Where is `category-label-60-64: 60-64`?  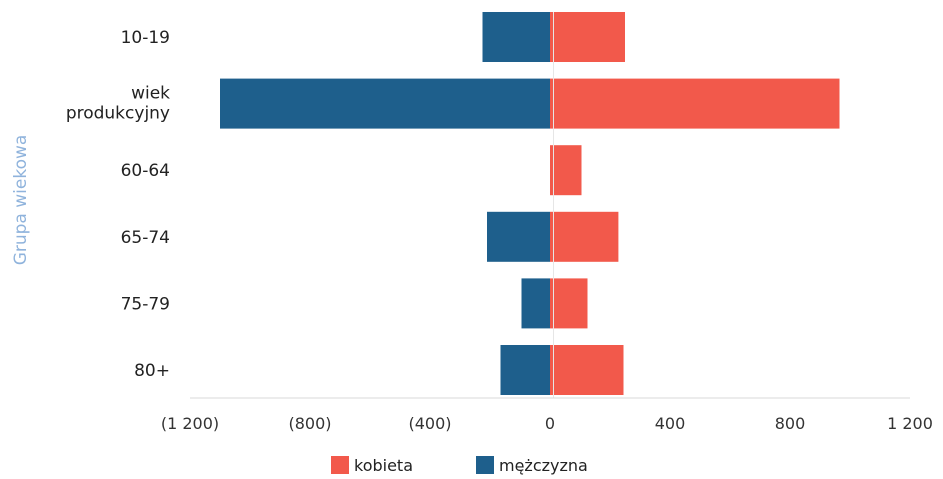 category-label-60-64: 60-64 is located at coordinates (145, 171).